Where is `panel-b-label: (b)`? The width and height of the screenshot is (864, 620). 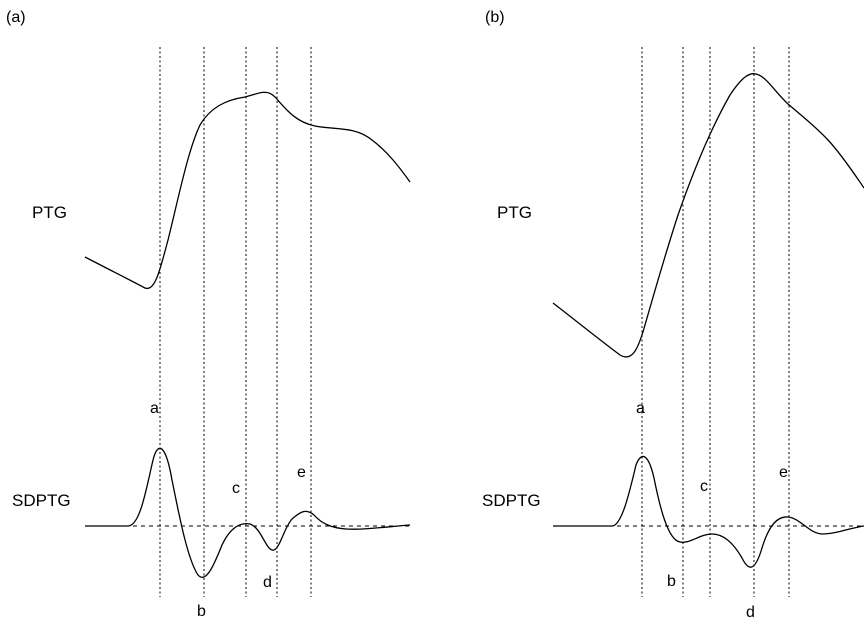
panel-b-label: (b) is located at coordinates (495, 17).